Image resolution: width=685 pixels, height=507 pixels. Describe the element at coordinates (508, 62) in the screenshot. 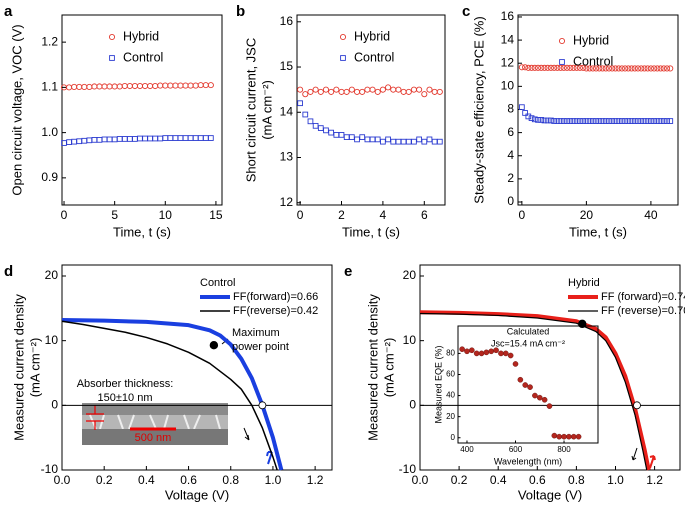

I see `y-tick-label: 12` at that location.